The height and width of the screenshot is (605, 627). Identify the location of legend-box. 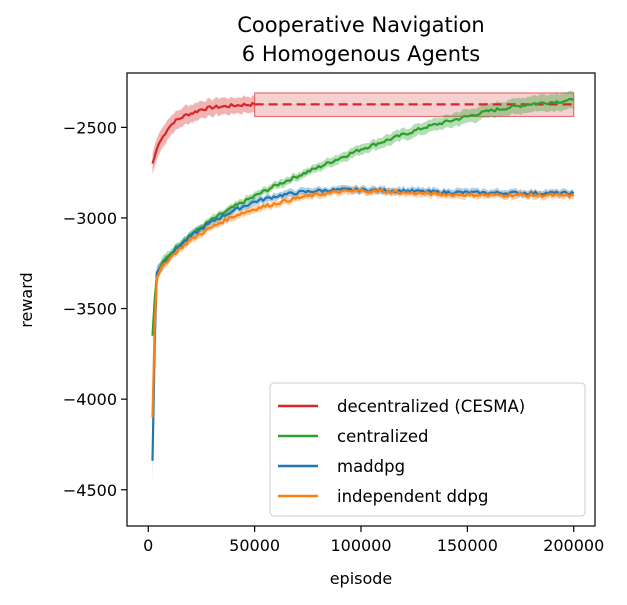
(427, 449).